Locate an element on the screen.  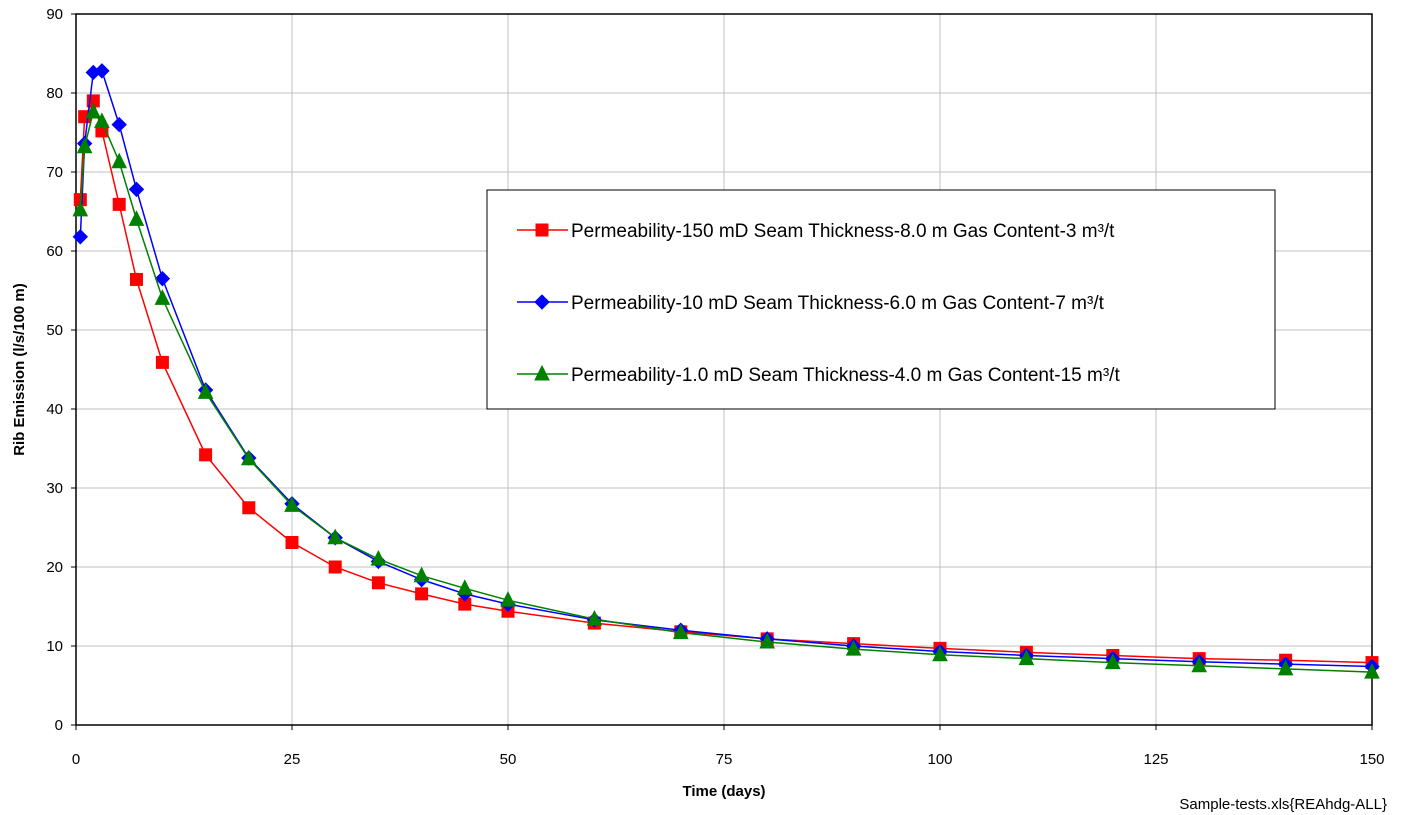
y-tick-label: 70 is located at coordinates (54, 172).